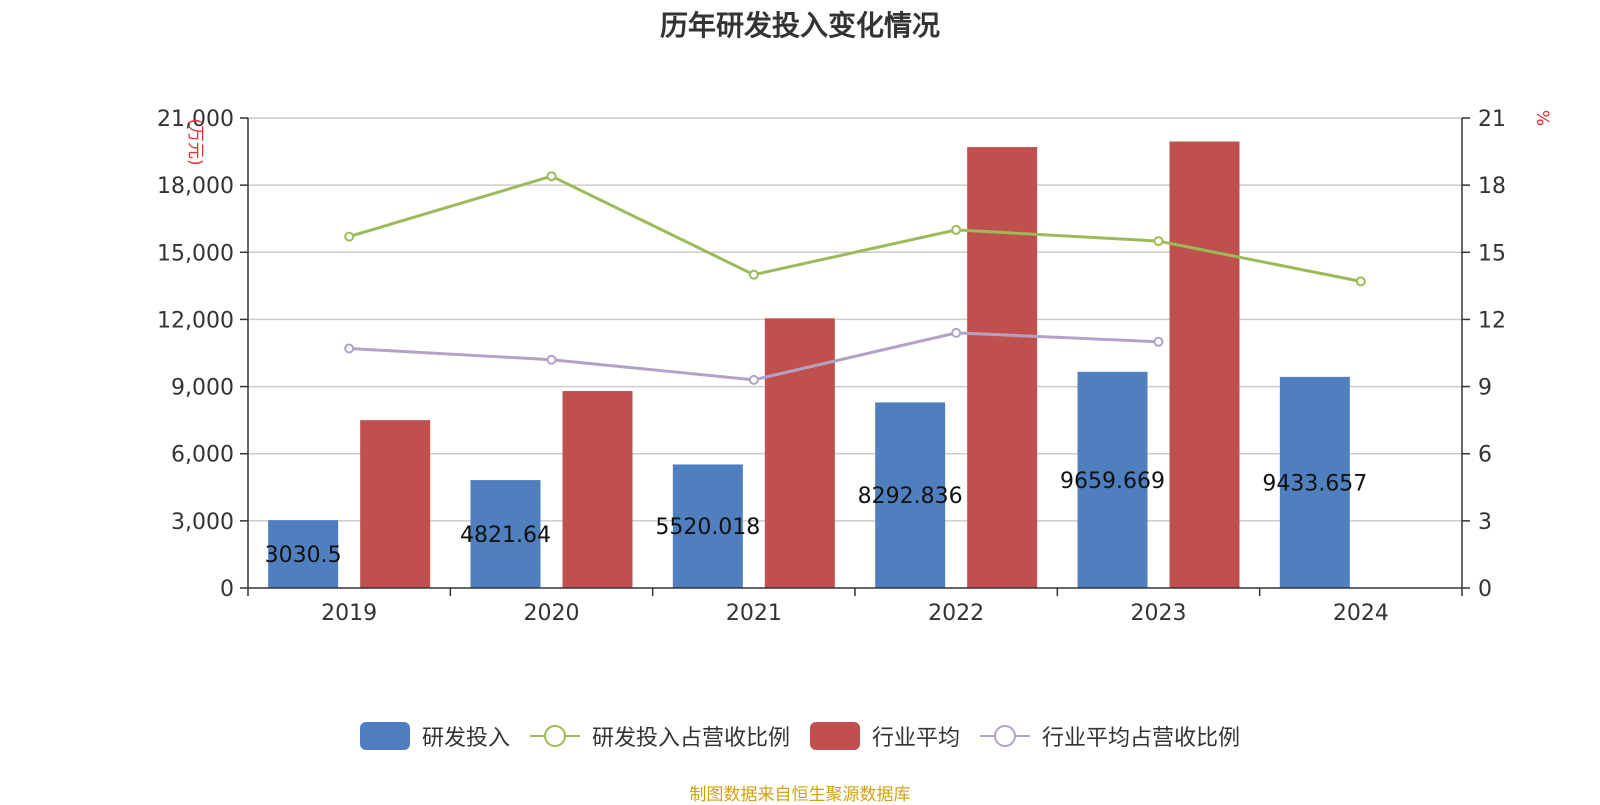 The image size is (1600, 805). What do you see at coordinates (835, 736) in the screenshot?
I see `legend-swatch-industry` at bounding box center [835, 736].